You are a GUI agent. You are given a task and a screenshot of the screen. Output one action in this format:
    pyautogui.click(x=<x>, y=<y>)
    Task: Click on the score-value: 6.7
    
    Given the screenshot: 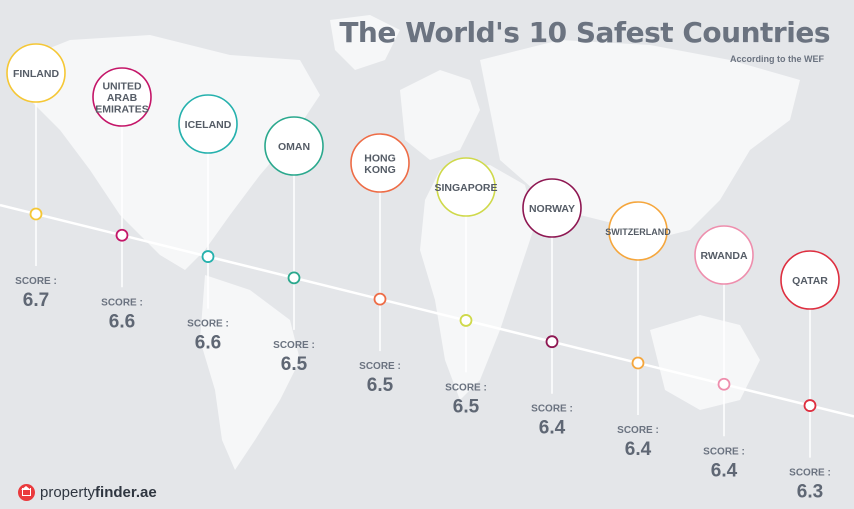 What is the action you would take?
    pyautogui.click(x=36, y=300)
    